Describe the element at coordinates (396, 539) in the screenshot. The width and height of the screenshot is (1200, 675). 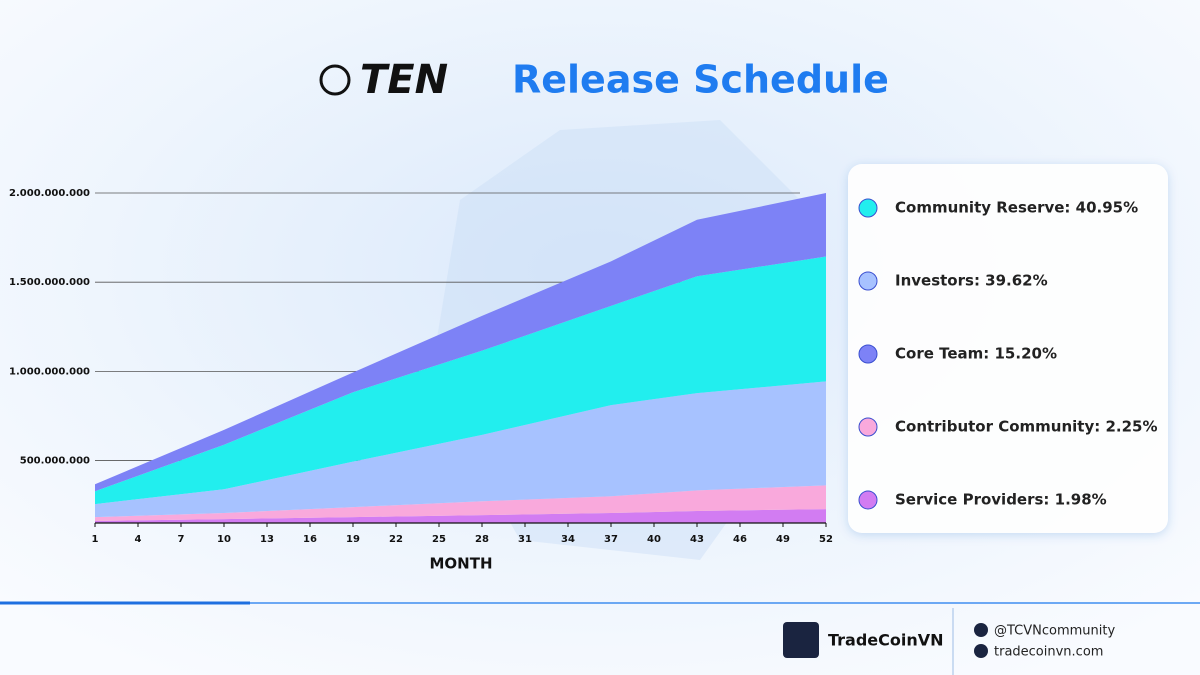
I see `x-tick-label: 22` at that location.